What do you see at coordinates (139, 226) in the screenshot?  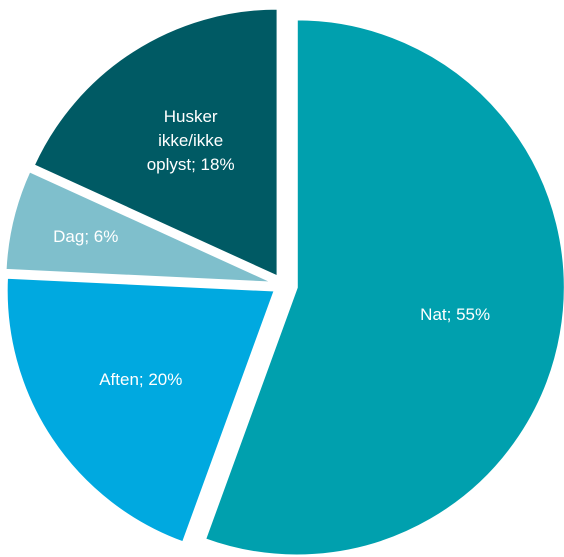 I see `pie-slice` at bounding box center [139, 226].